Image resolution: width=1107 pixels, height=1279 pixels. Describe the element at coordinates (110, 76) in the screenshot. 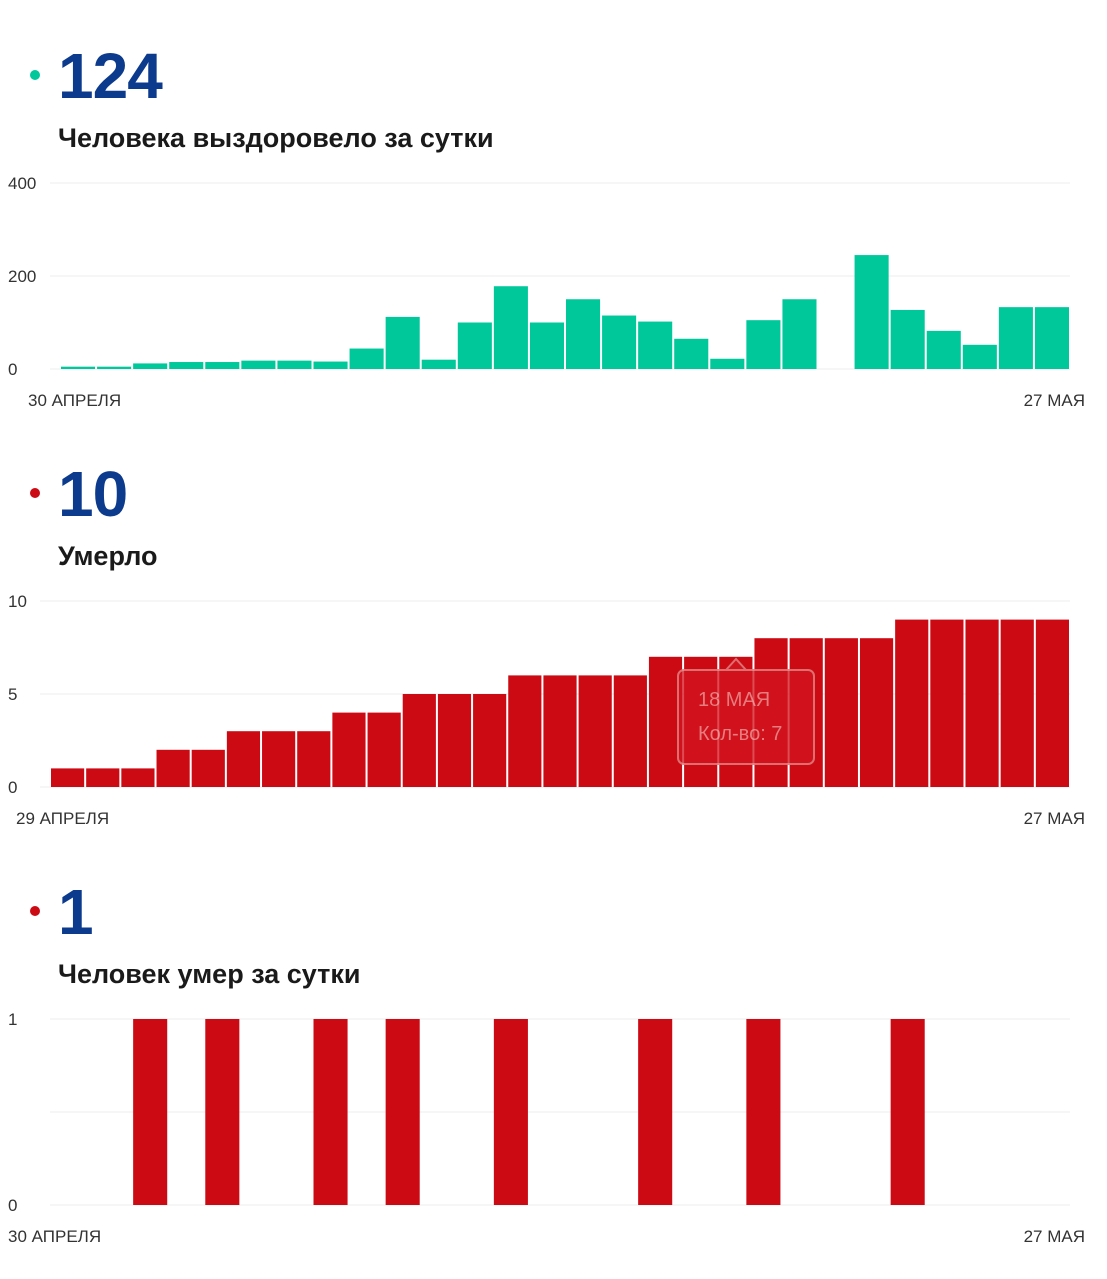

I see `recovered-count: 124` at that location.